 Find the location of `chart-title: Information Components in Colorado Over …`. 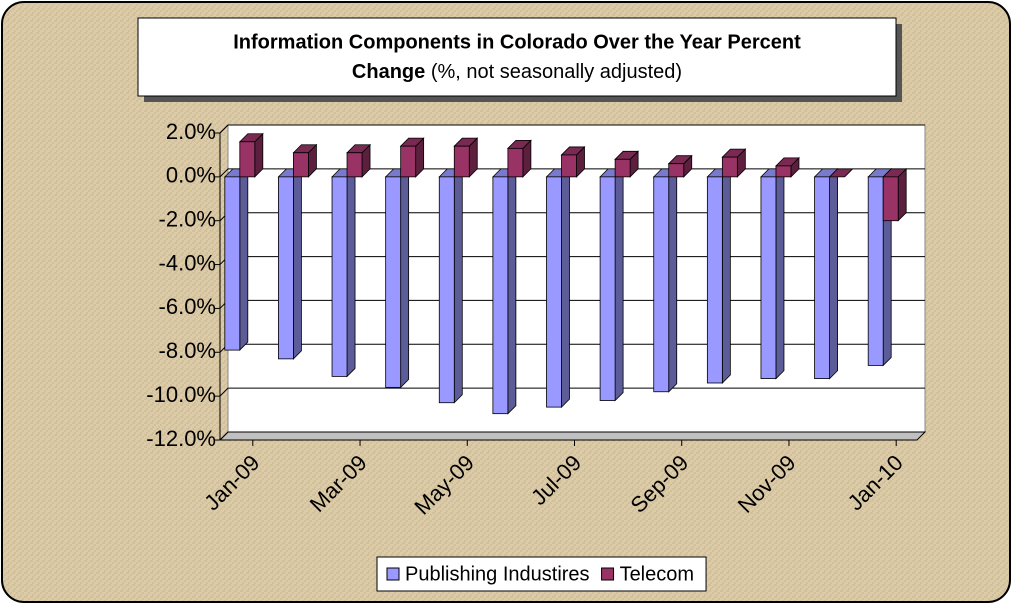

chart-title: Information Components in Colorado Over … is located at coordinates (517, 42).